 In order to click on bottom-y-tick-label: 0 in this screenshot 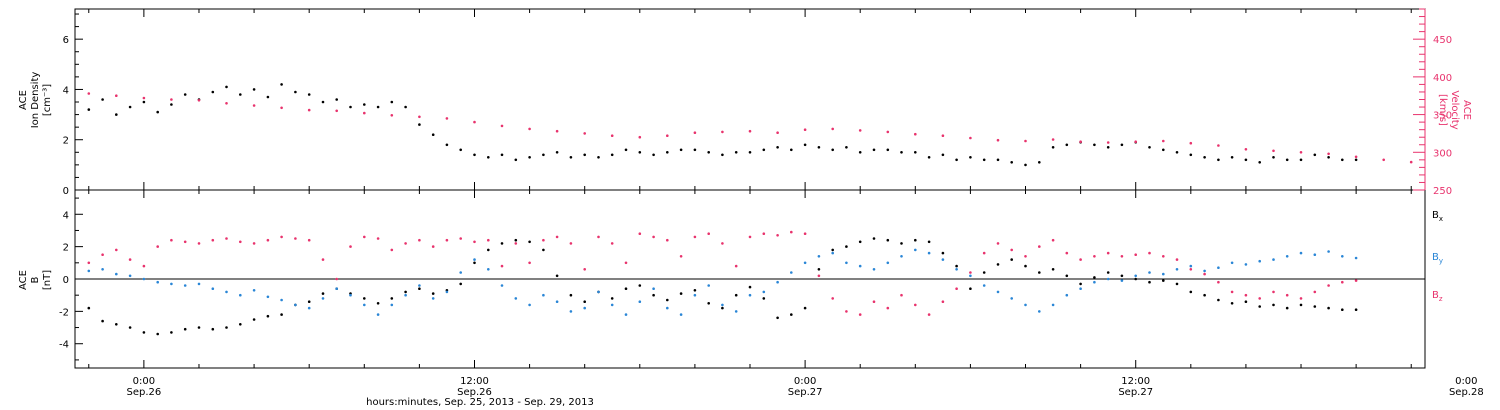, I will do `click(66, 280)`.